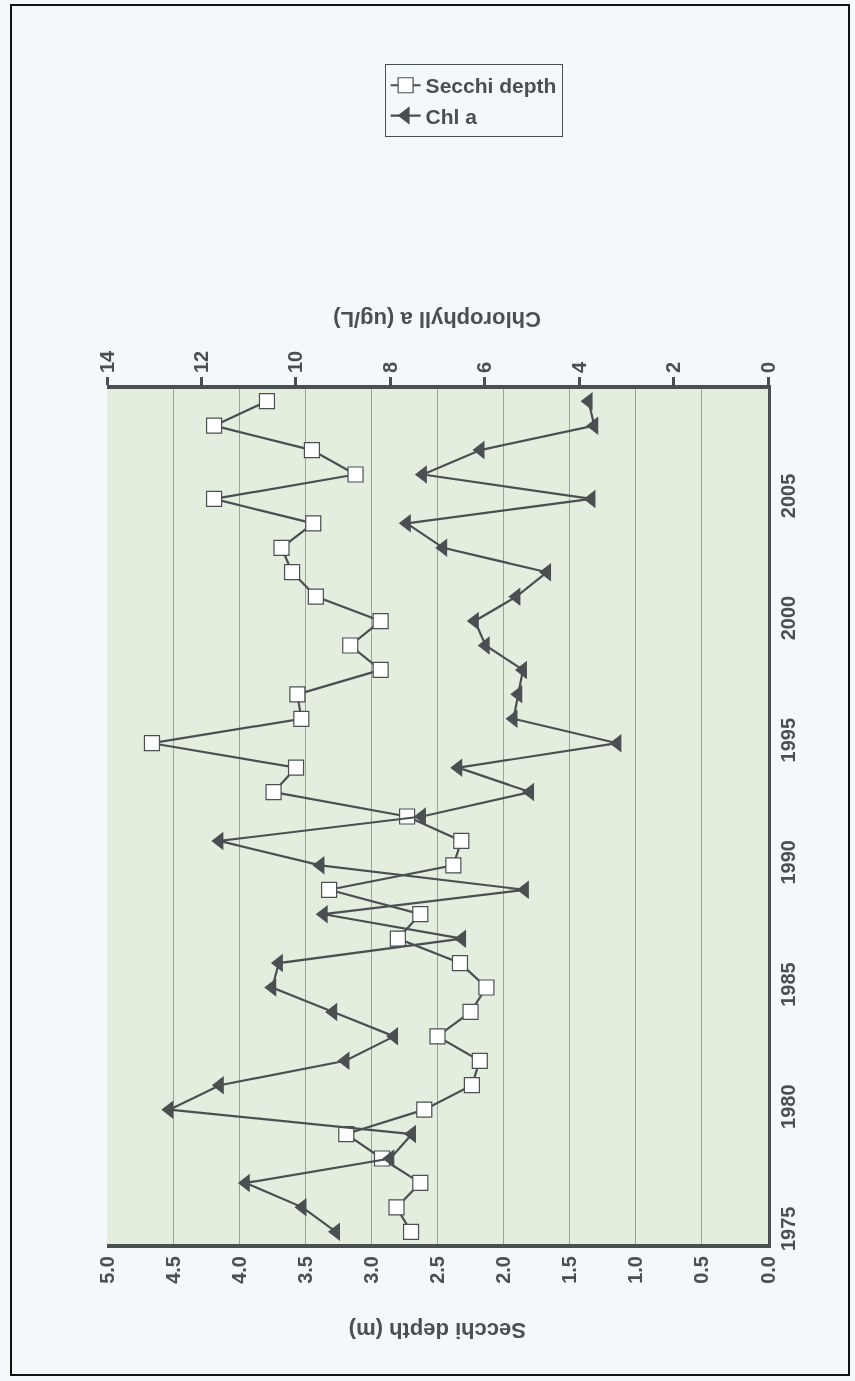  I want to click on y-tick-label: 1985, so click(788, 984).